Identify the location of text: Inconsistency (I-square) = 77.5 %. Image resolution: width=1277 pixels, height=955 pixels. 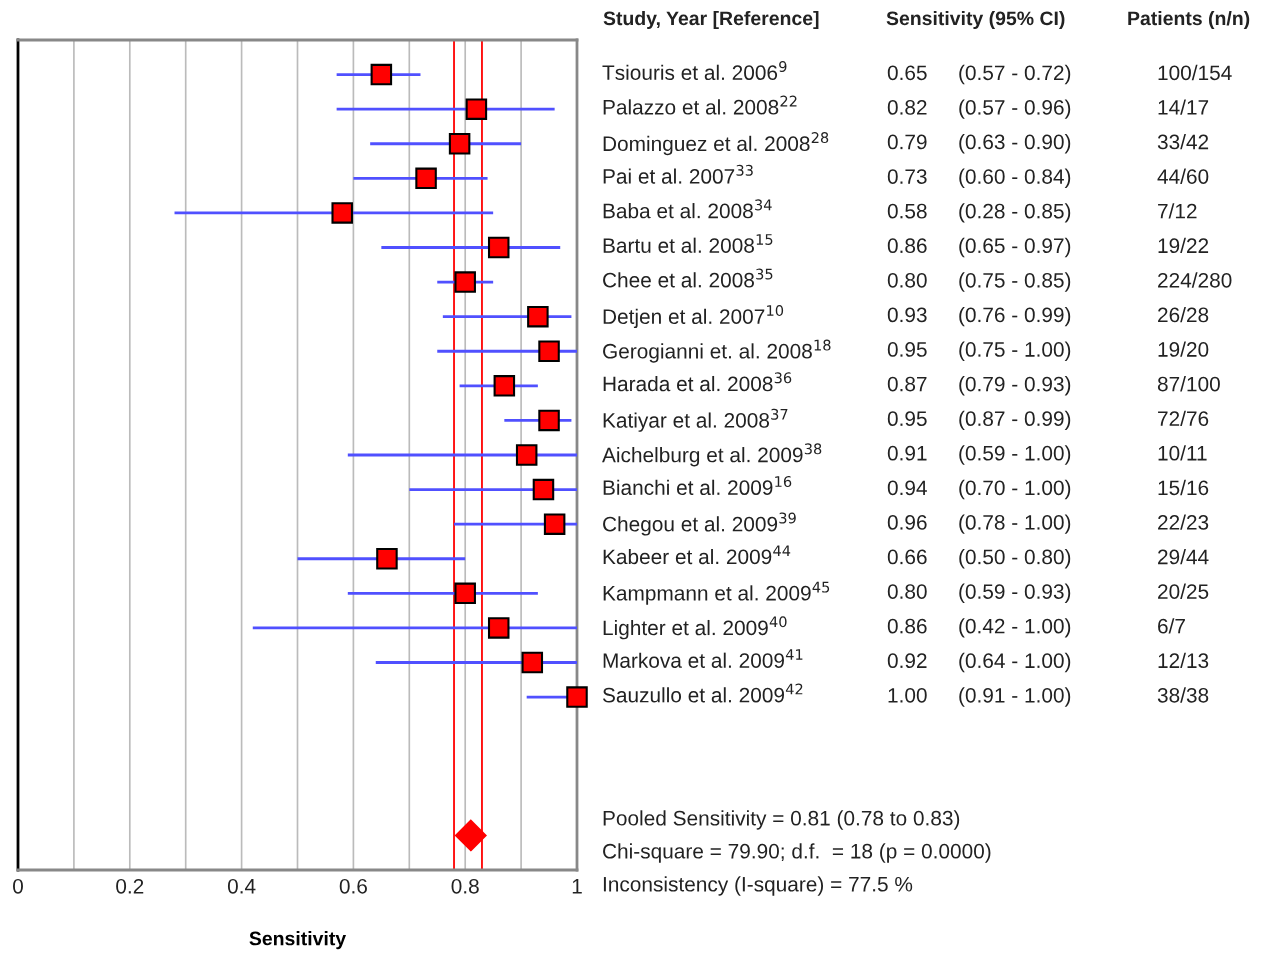
(758, 886).